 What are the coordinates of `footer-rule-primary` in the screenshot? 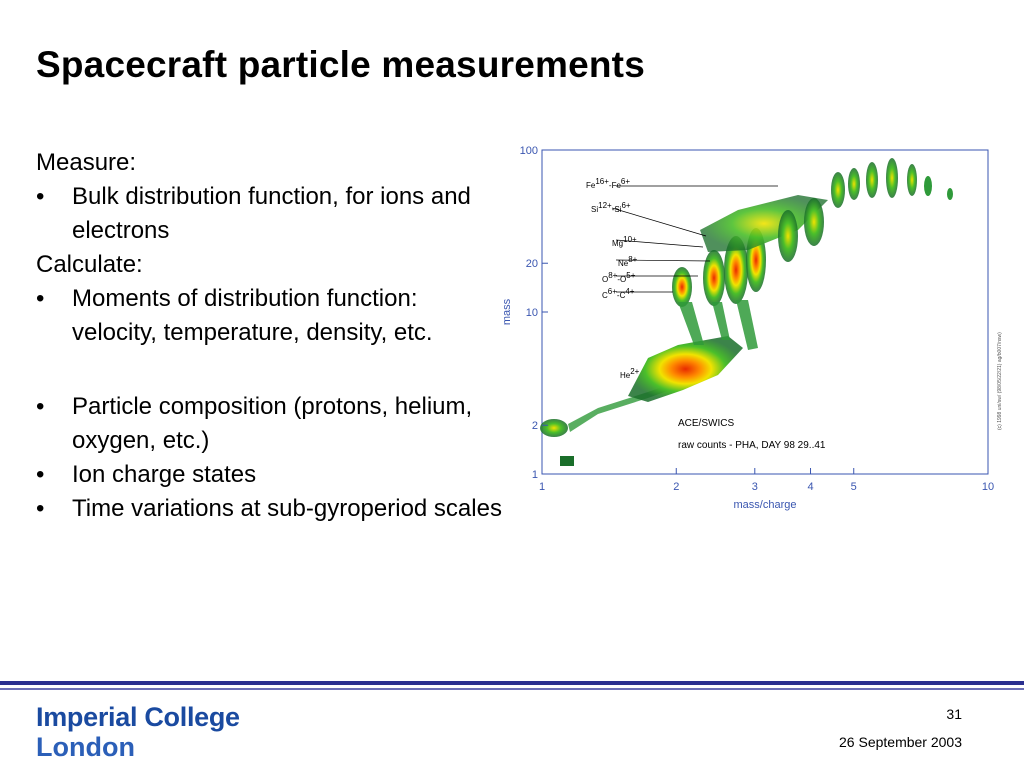 It's located at (512, 683).